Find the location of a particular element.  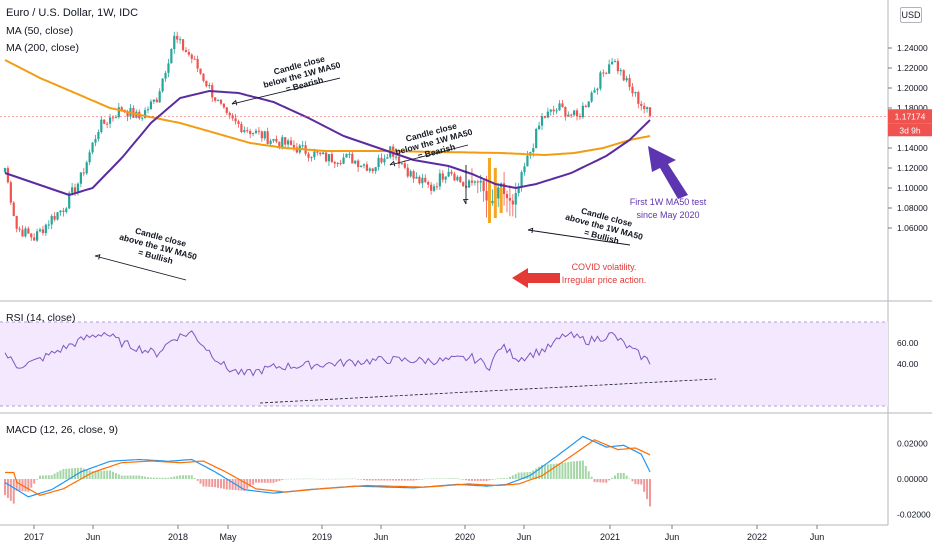

price-tick-label: 1.08000 is located at coordinates (912, 208).